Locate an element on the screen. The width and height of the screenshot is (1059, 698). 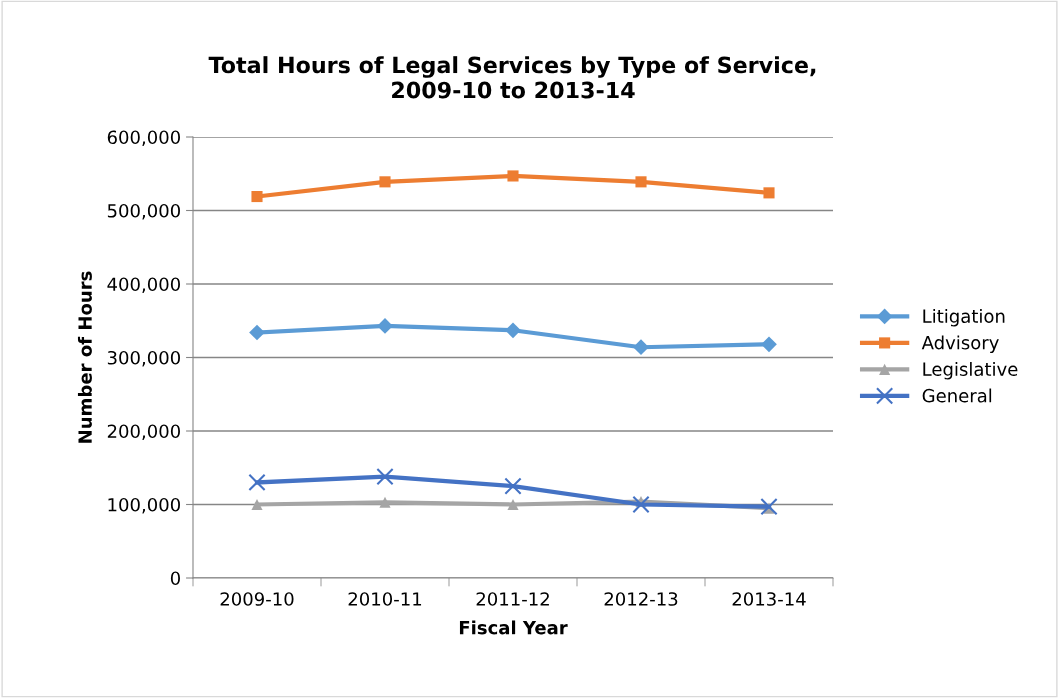
y-tick-label: 500,000 is located at coordinates (143, 211).